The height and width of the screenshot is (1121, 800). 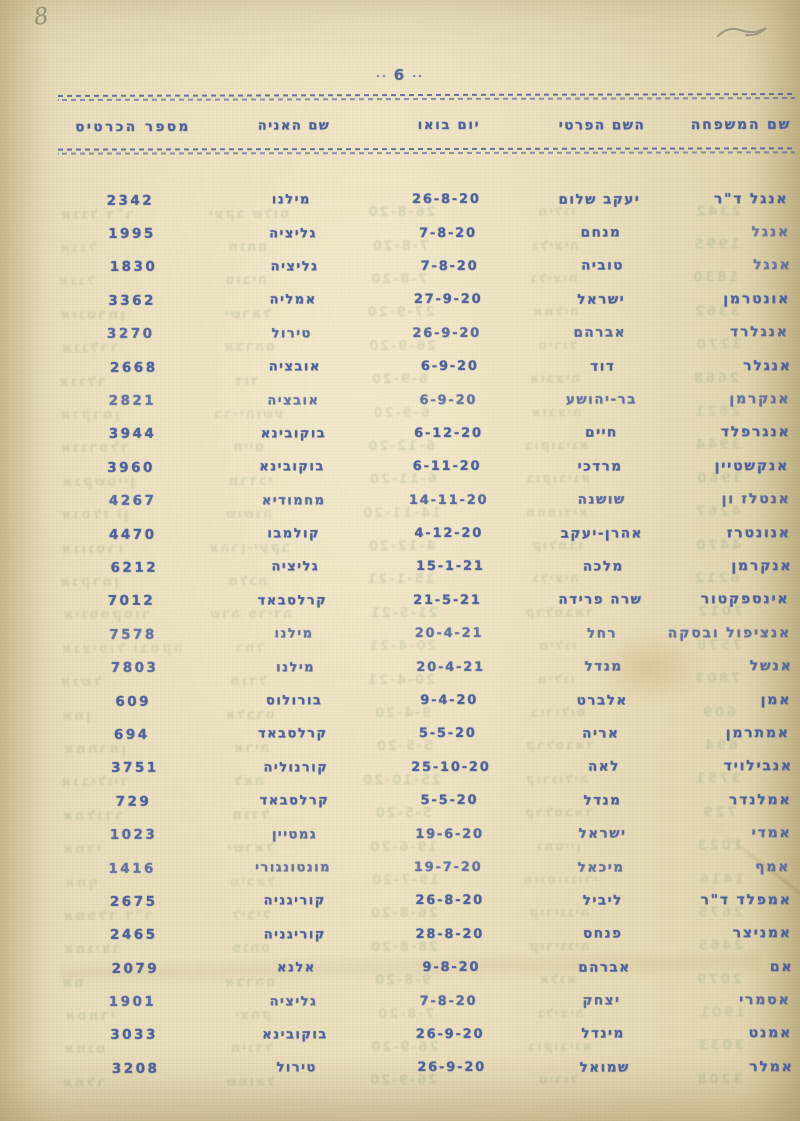 I want to click on family-name-cell: אנונטרז, so click(x=758, y=532).